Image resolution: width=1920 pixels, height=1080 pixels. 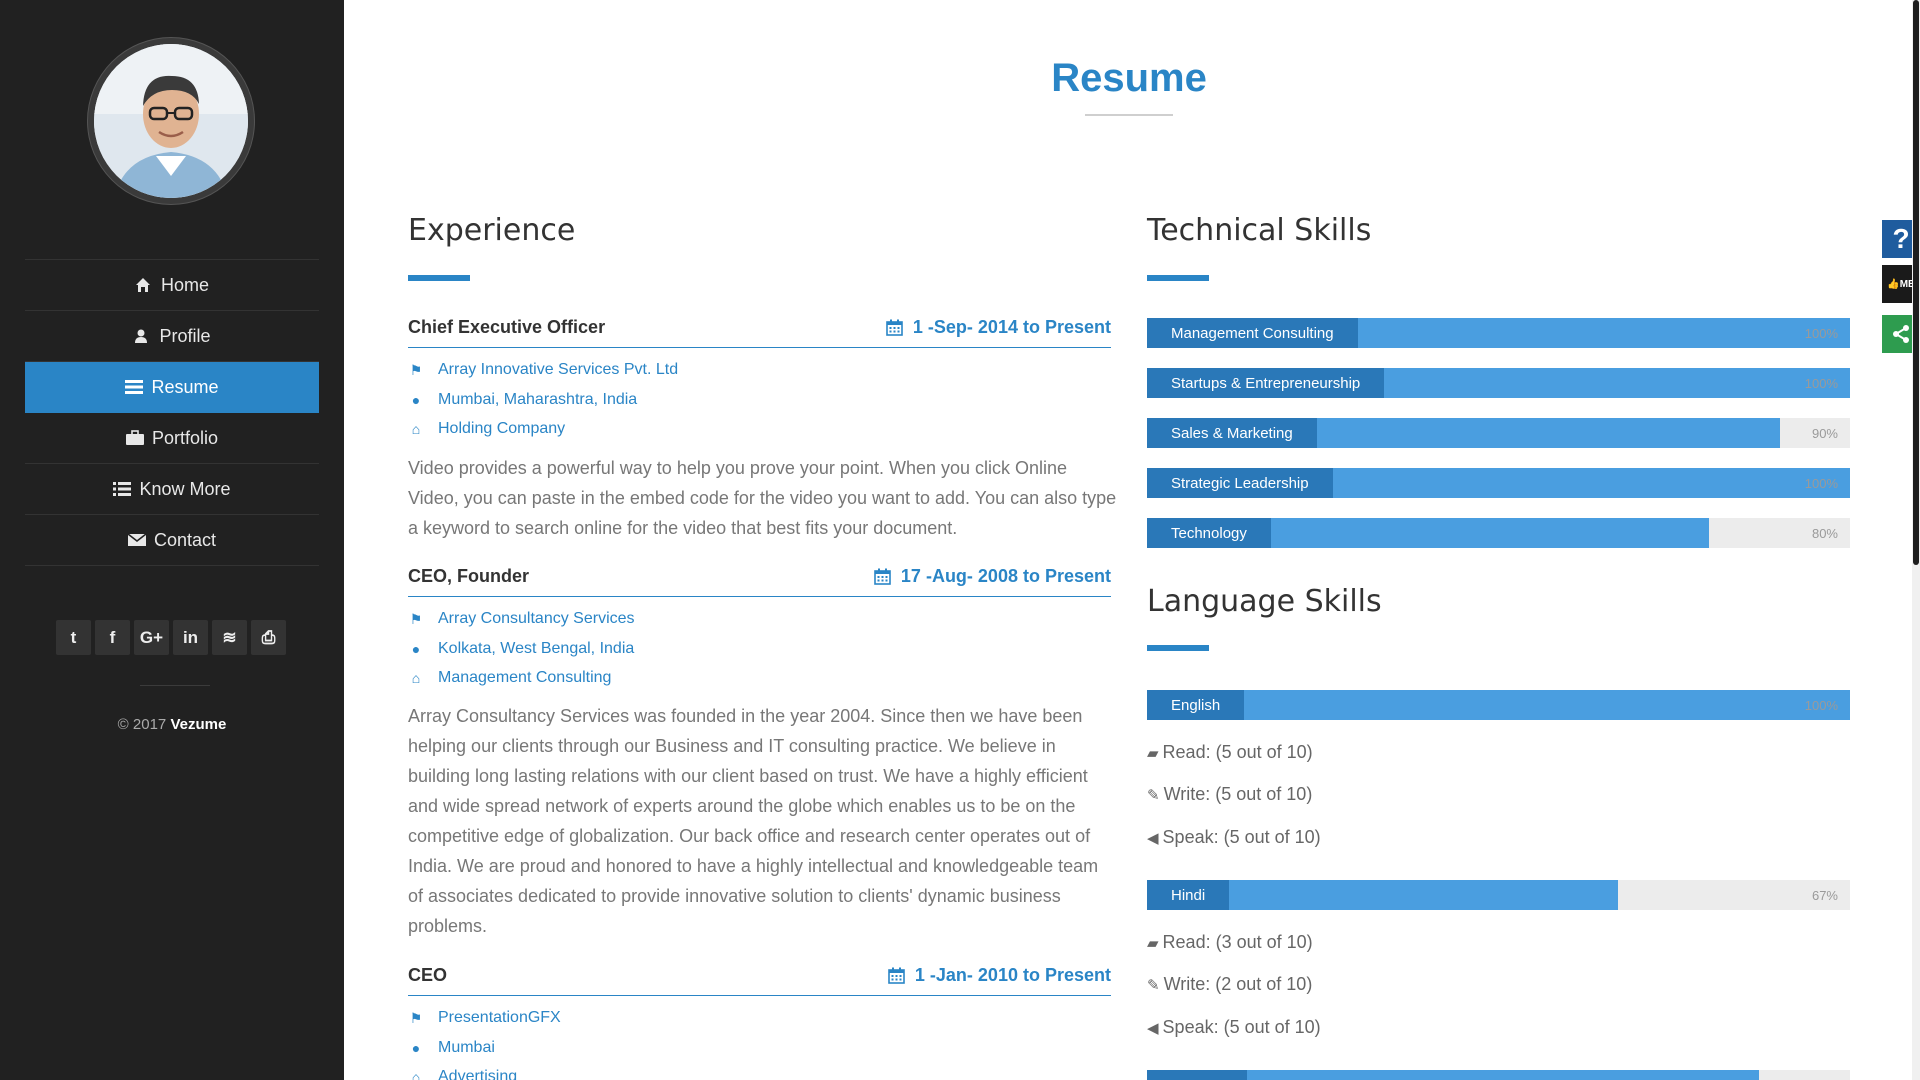 I want to click on job-company-text: Array Consultancy Services, so click(x=536, y=618).